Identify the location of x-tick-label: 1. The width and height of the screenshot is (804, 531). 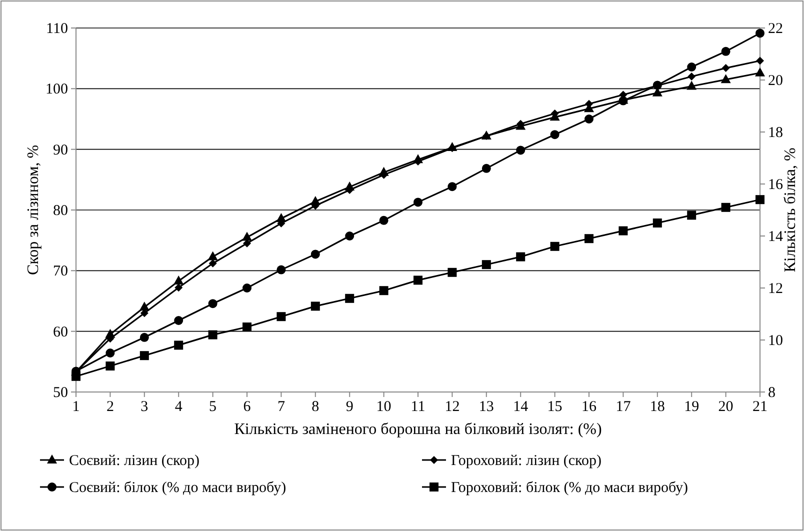
(76, 407).